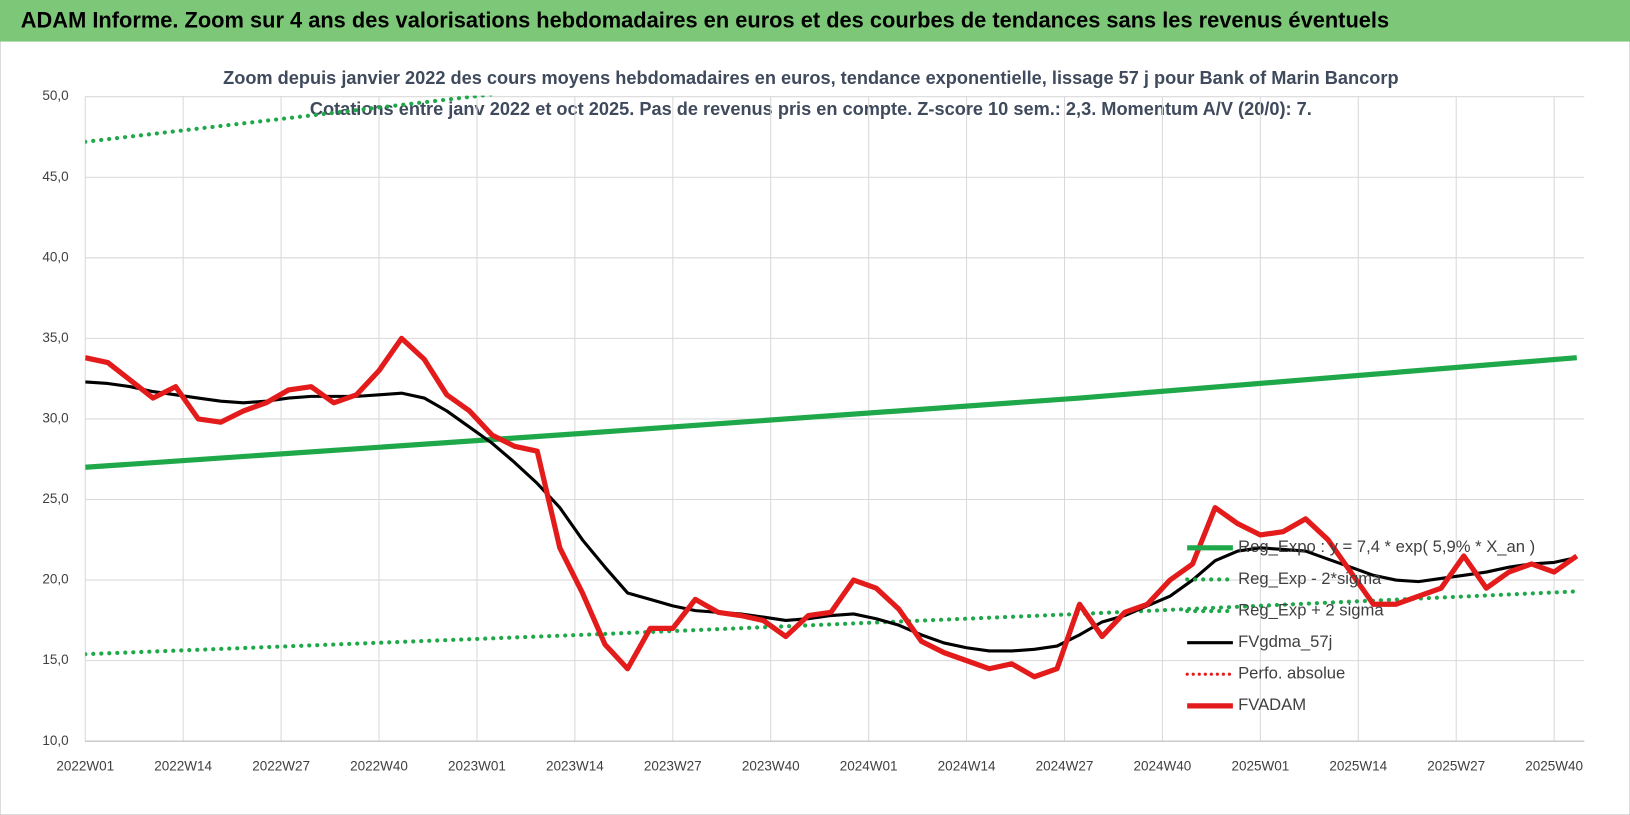  I want to click on x-tick-label: 2022W01, so click(85, 766).